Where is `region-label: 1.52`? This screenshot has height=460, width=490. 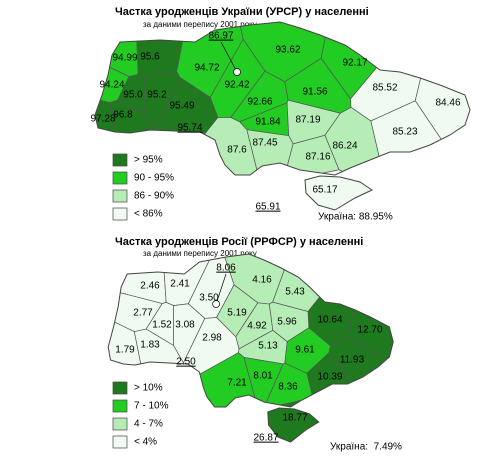 region-label: 1.52 is located at coordinates (162, 325).